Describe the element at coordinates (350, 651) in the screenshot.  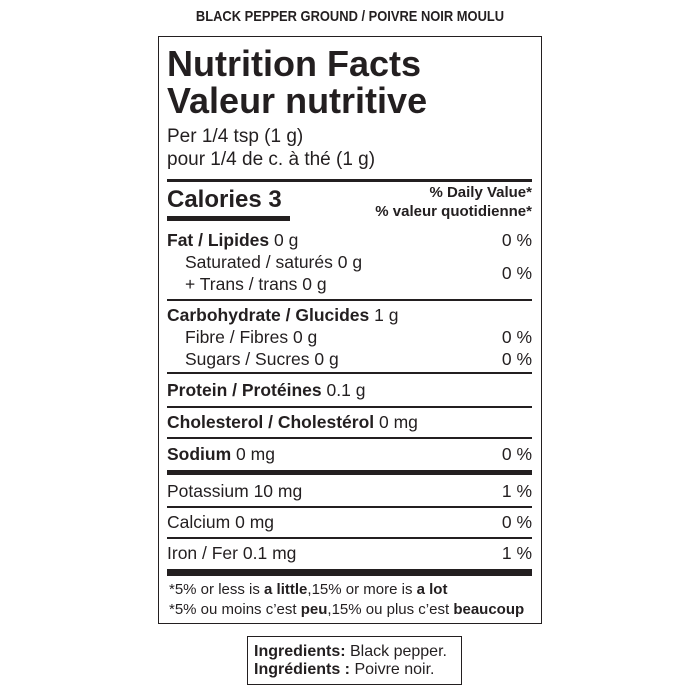
I see `ingredients-en: Ingredients: Black pepper.` at that location.